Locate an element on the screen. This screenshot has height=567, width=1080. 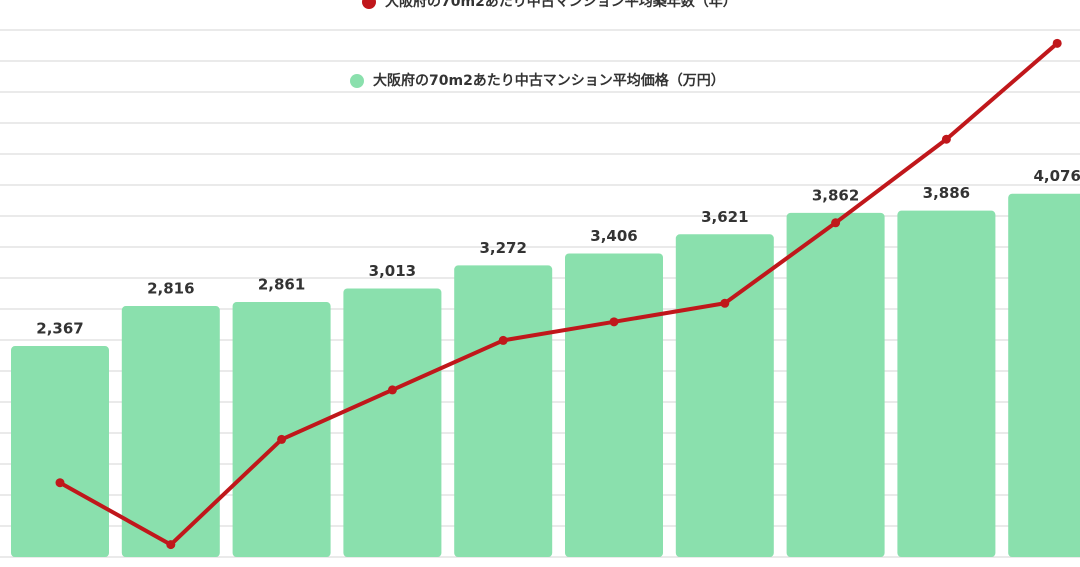
legend-label: 大阪府の70m2あたり中古マンション平均築年数（年） is located at coordinates (561, 5).